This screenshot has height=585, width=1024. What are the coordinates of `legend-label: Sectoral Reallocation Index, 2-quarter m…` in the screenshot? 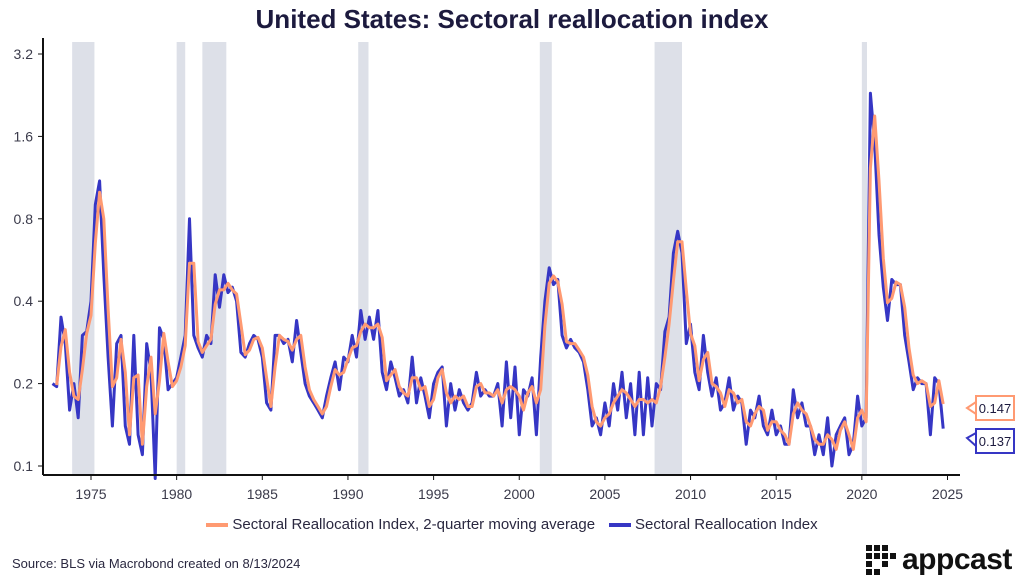 It's located at (414, 524).